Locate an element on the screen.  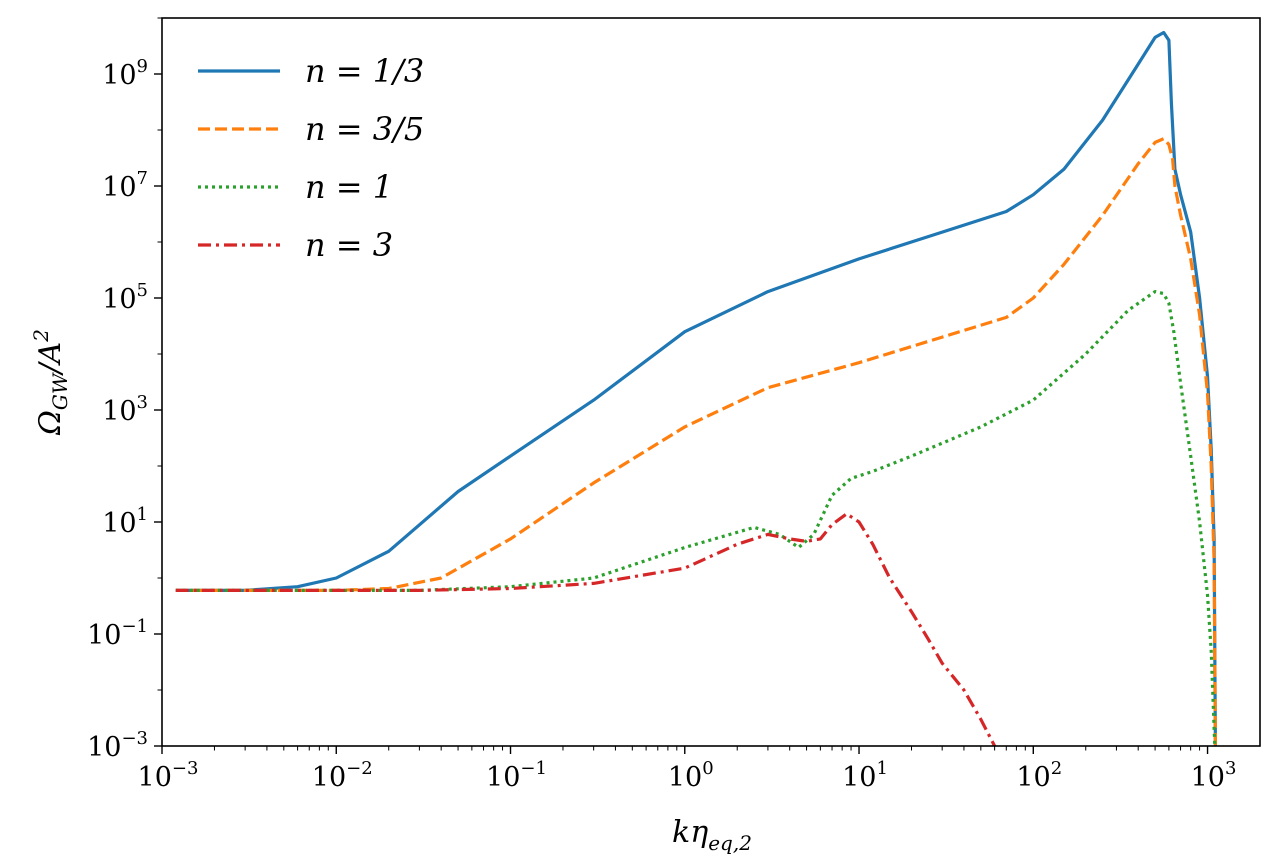
legend-label-2: n = 3/5 is located at coordinates (364, 129).